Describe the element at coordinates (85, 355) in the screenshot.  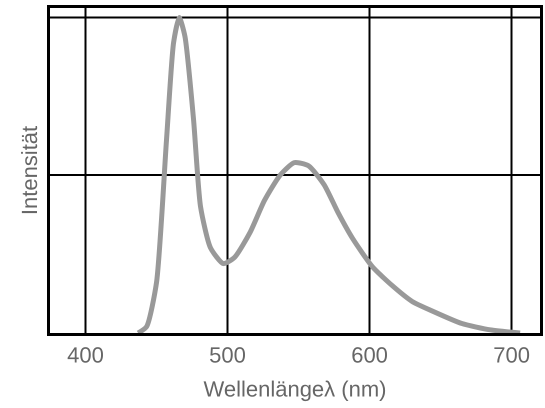
I see `x-tick-label: 400` at that location.